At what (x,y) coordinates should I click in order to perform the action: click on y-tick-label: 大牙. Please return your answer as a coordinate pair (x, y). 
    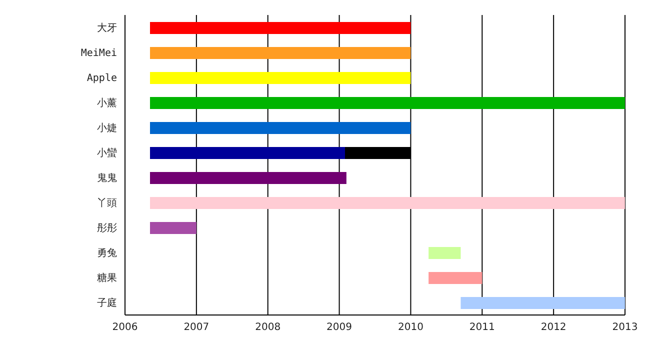
    Looking at the image, I should click on (107, 28).